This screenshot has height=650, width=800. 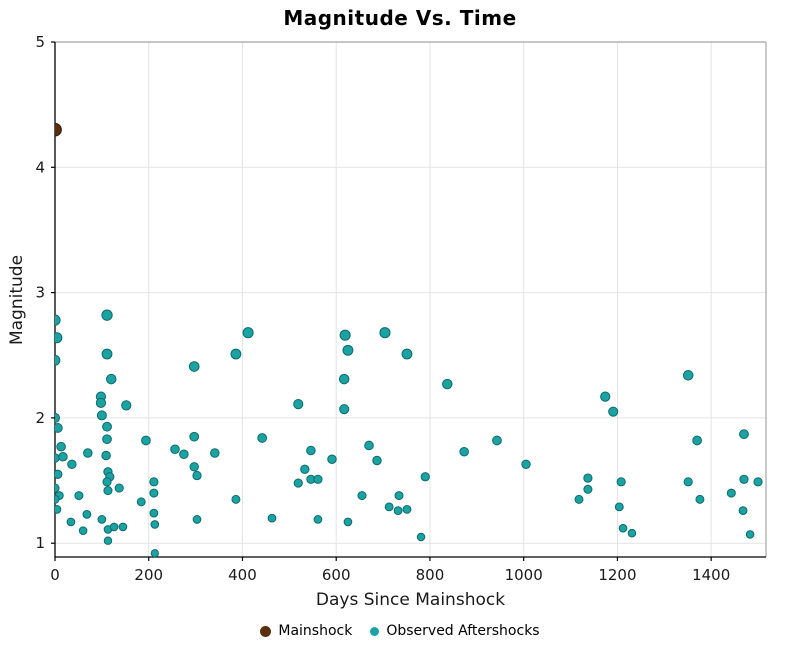 What do you see at coordinates (40, 167) in the screenshot?
I see `y-tick-label: 4` at bounding box center [40, 167].